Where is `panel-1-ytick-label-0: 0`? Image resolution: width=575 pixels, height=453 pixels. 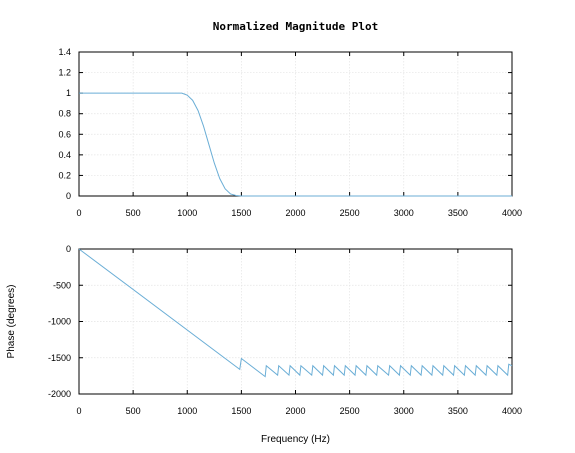
panel-1-ytick-label-0: 0 is located at coordinates (68, 196).